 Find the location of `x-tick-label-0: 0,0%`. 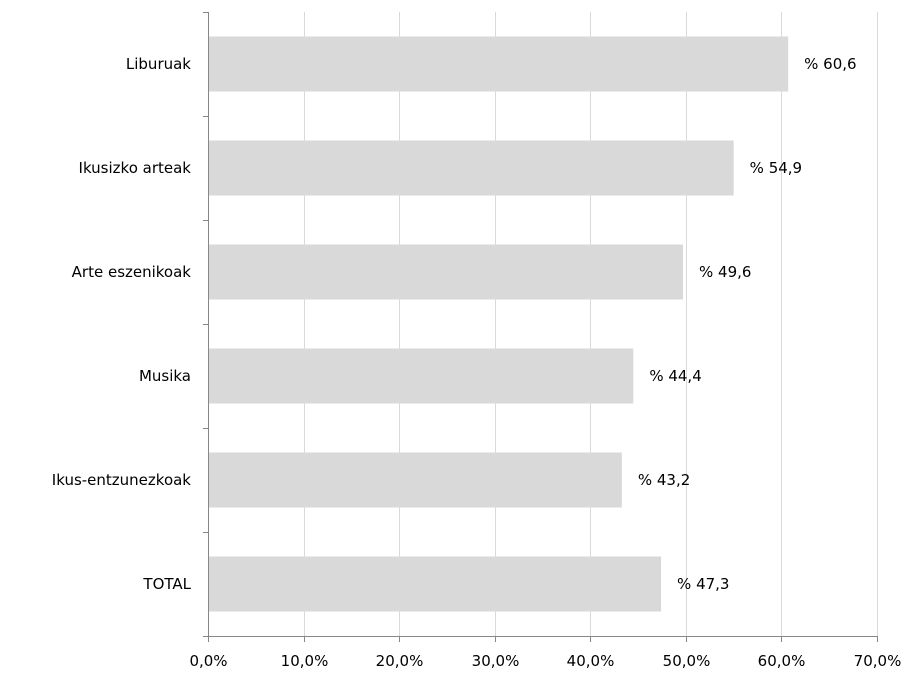

x-tick-label-0: 0,0% is located at coordinates (208, 661).